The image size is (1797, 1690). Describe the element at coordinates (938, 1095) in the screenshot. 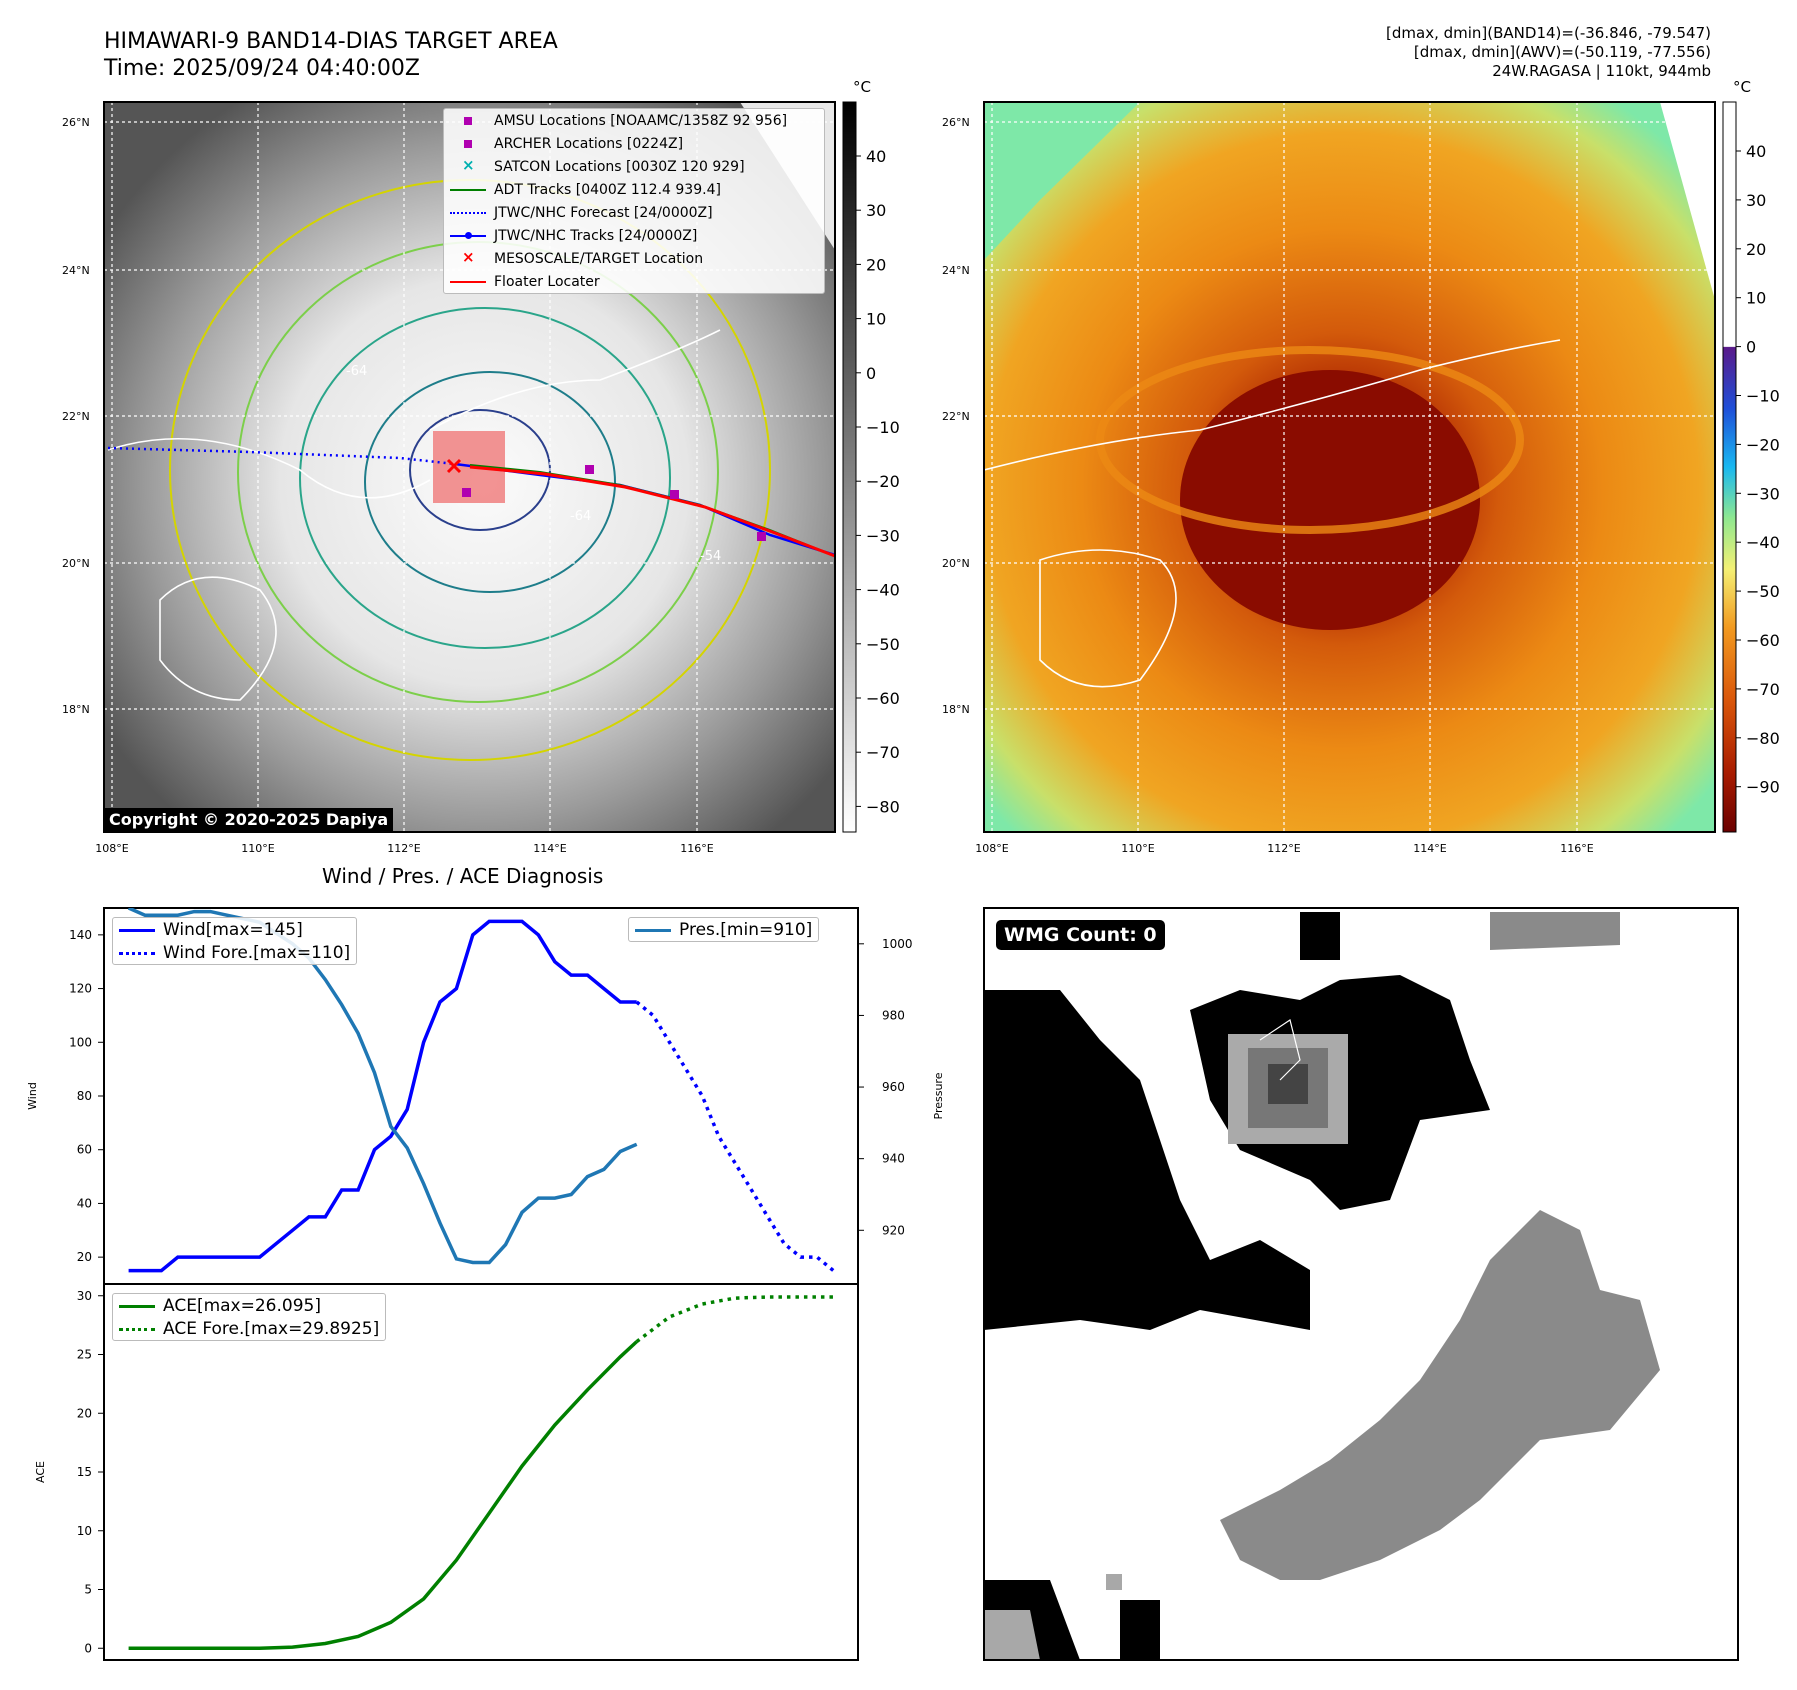

I see `pressure-axis-label: Pressure` at that location.